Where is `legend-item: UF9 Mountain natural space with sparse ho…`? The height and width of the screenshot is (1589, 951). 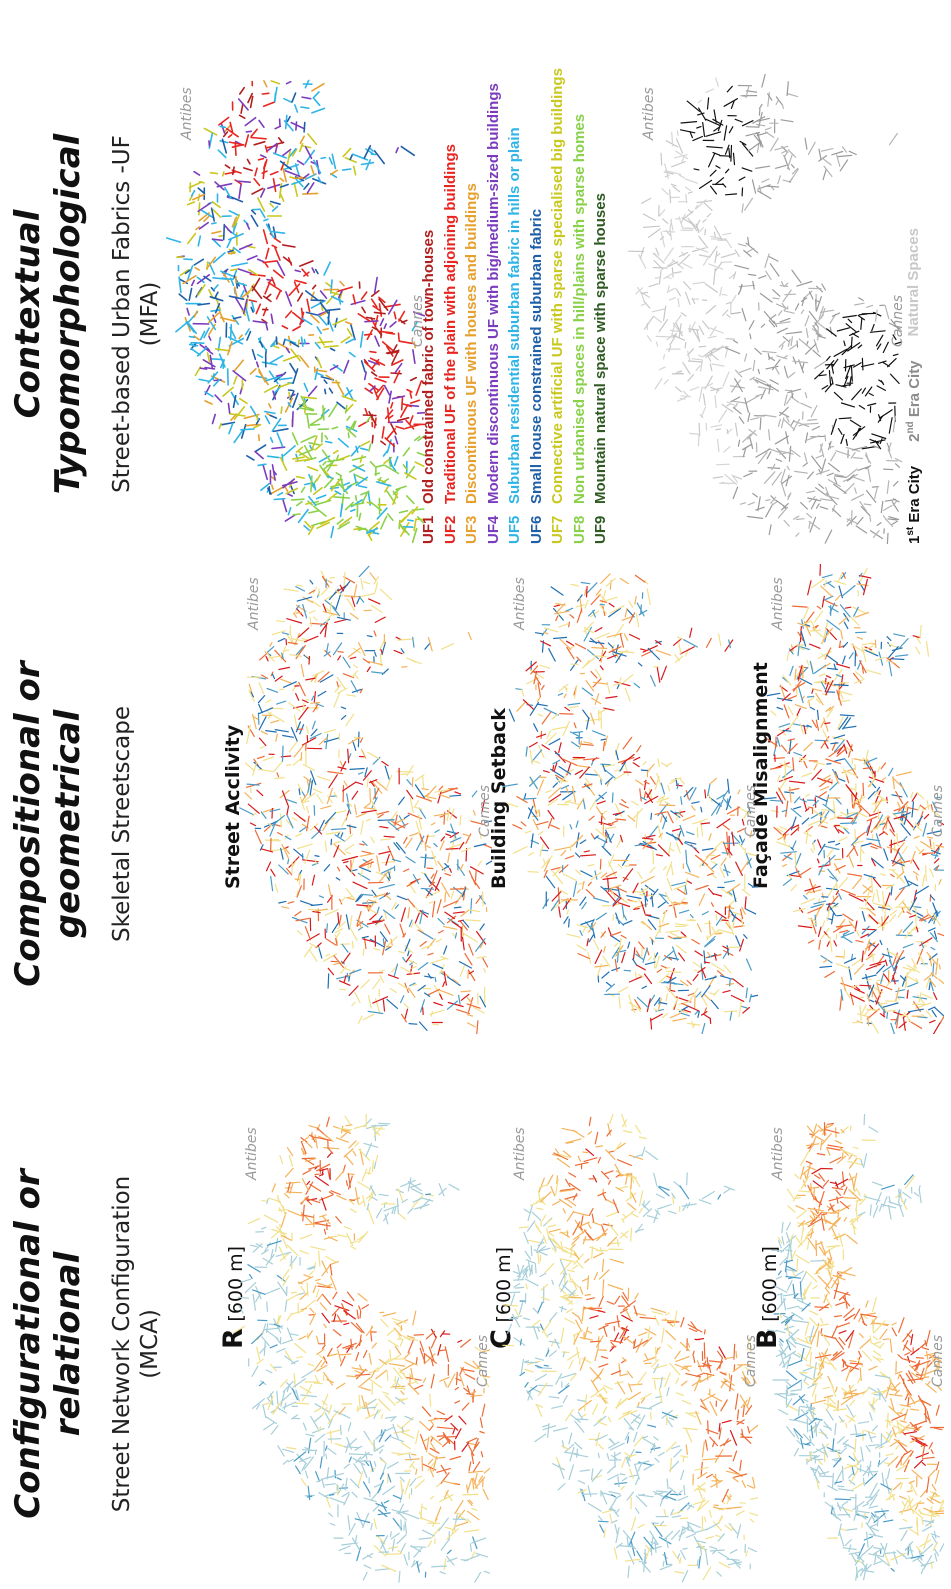 legend-item: UF9 Mountain natural space with sparse ho… is located at coordinates (603, 306).